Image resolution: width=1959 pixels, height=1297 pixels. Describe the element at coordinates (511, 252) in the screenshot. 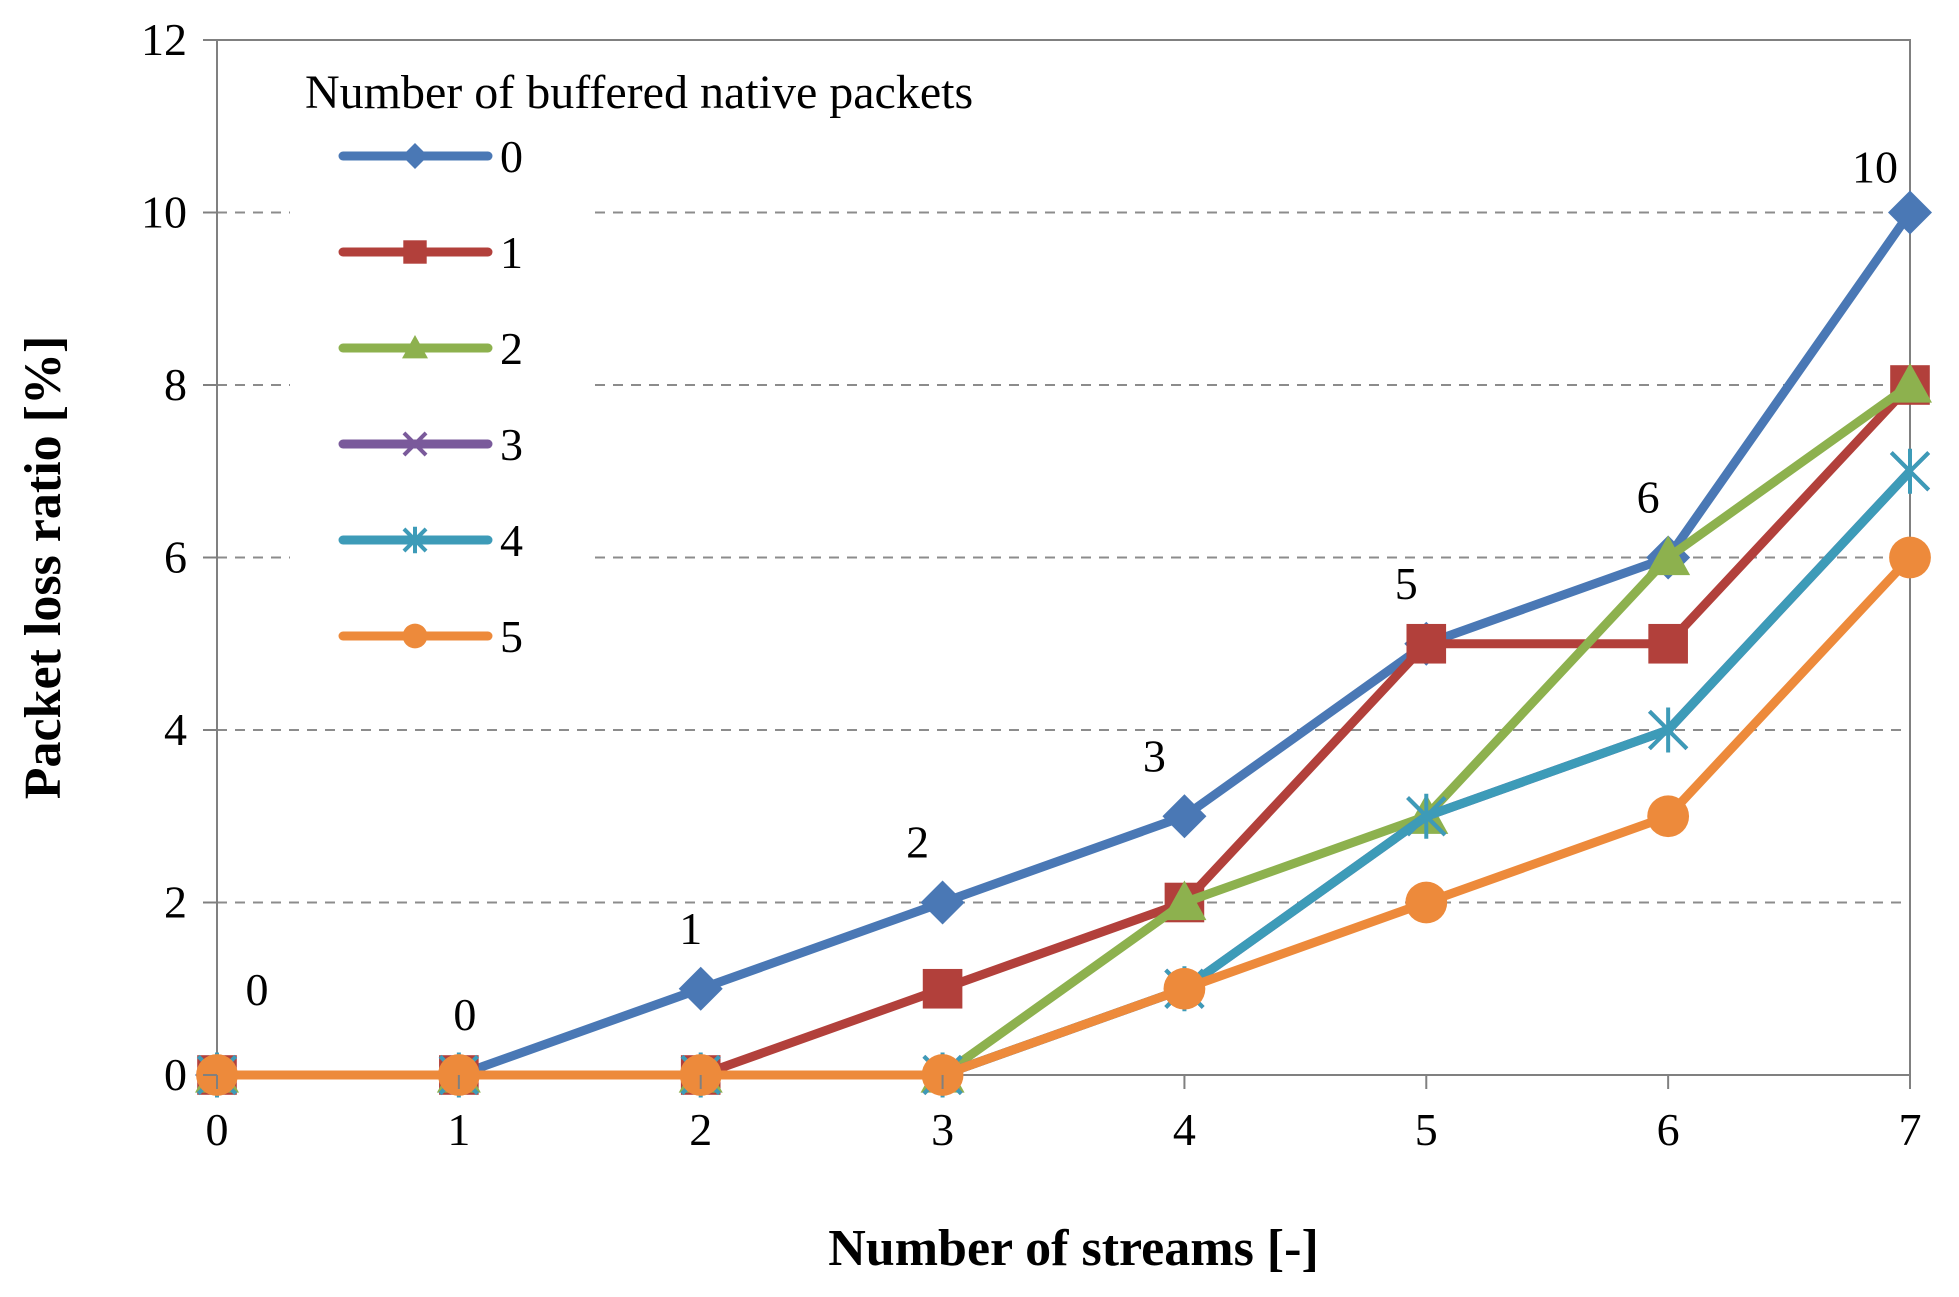

I see `legend-label: 1` at that location.